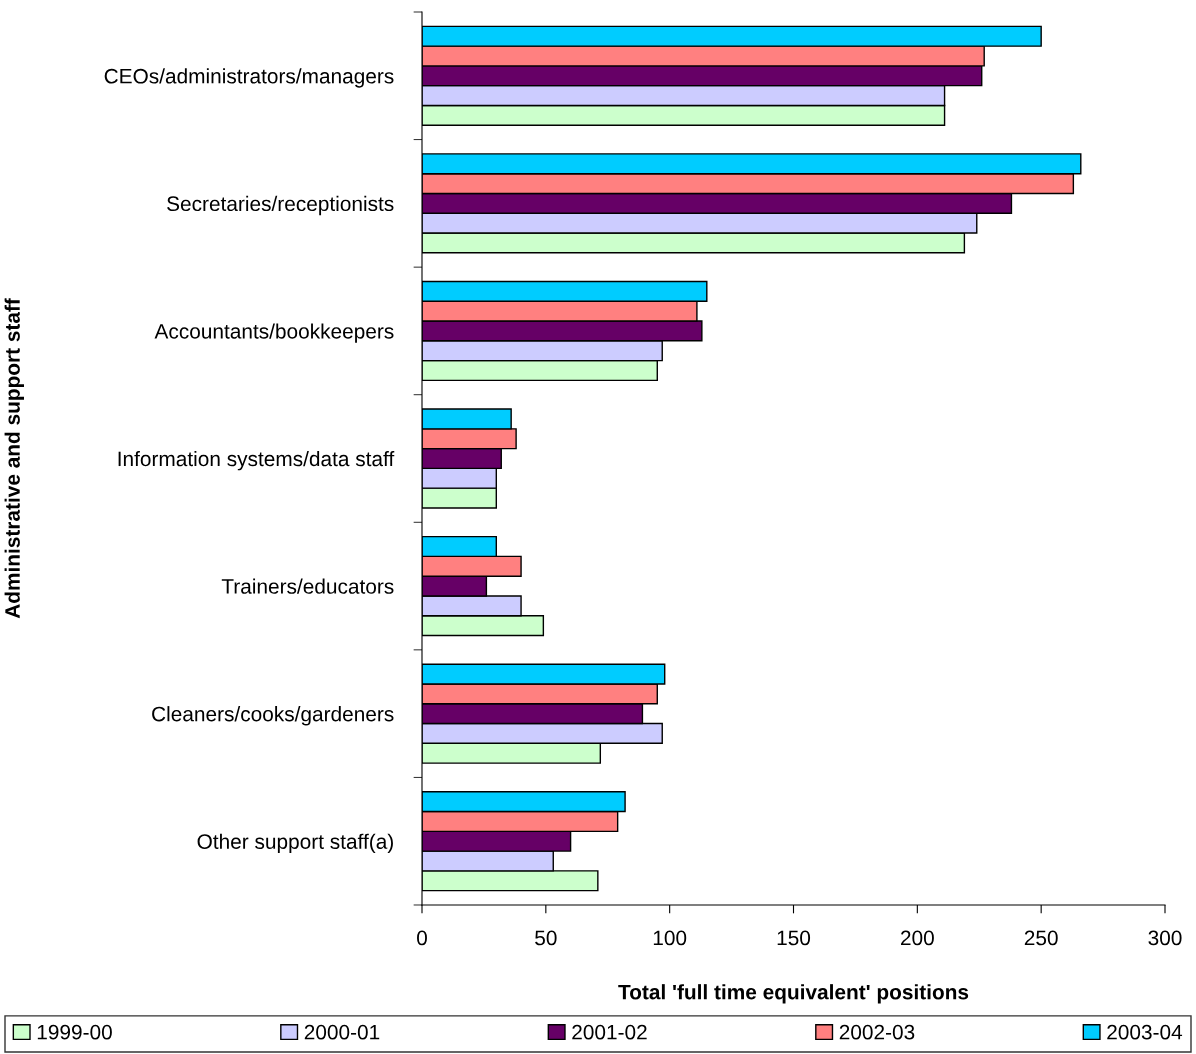 This screenshot has height=1054, width=1196. I want to click on y-tick-label: Secretaries/receptionists, so click(280, 205).